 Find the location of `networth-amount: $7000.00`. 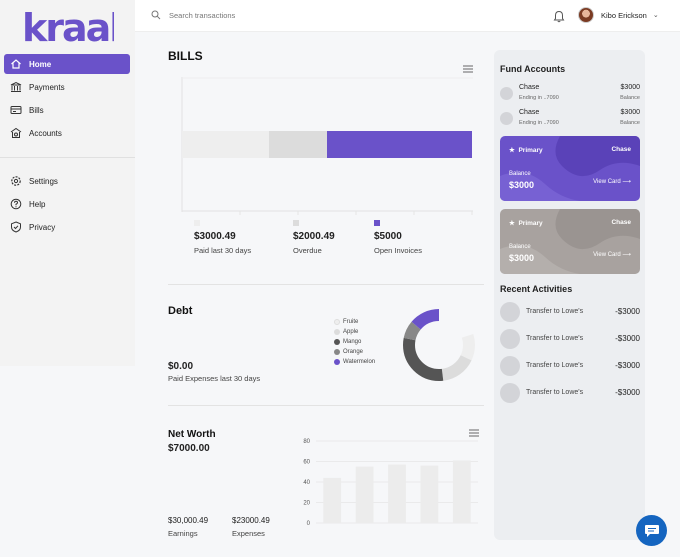

networth-amount: $7000.00 is located at coordinates (189, 448).